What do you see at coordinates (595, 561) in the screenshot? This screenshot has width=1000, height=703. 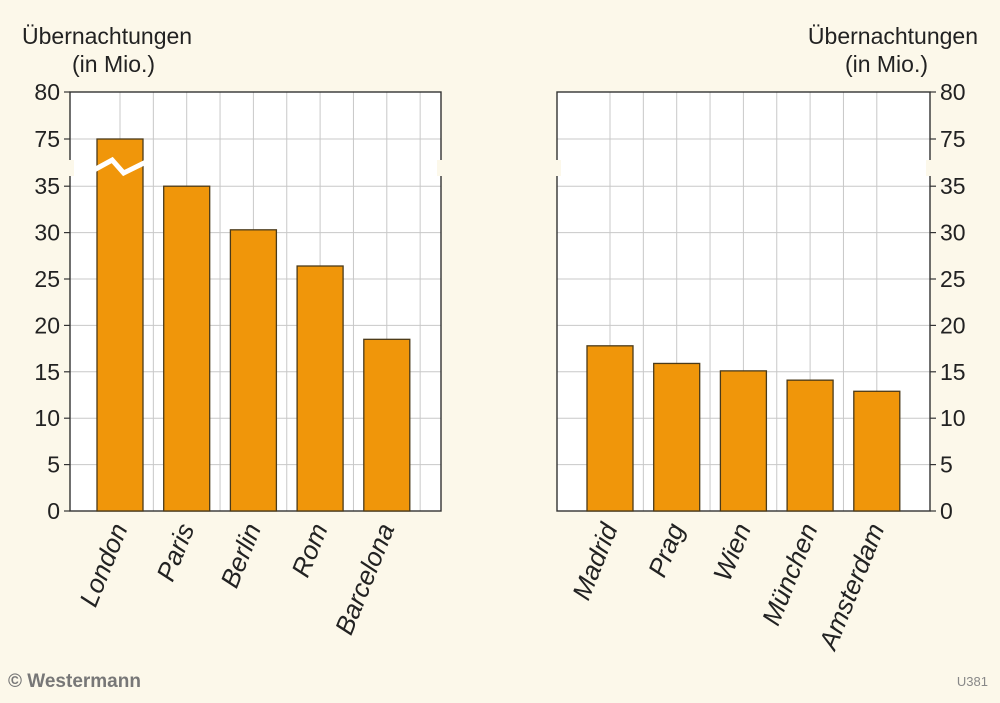 I see `x-category-label: Madrid` at bounding box center [595, 561].